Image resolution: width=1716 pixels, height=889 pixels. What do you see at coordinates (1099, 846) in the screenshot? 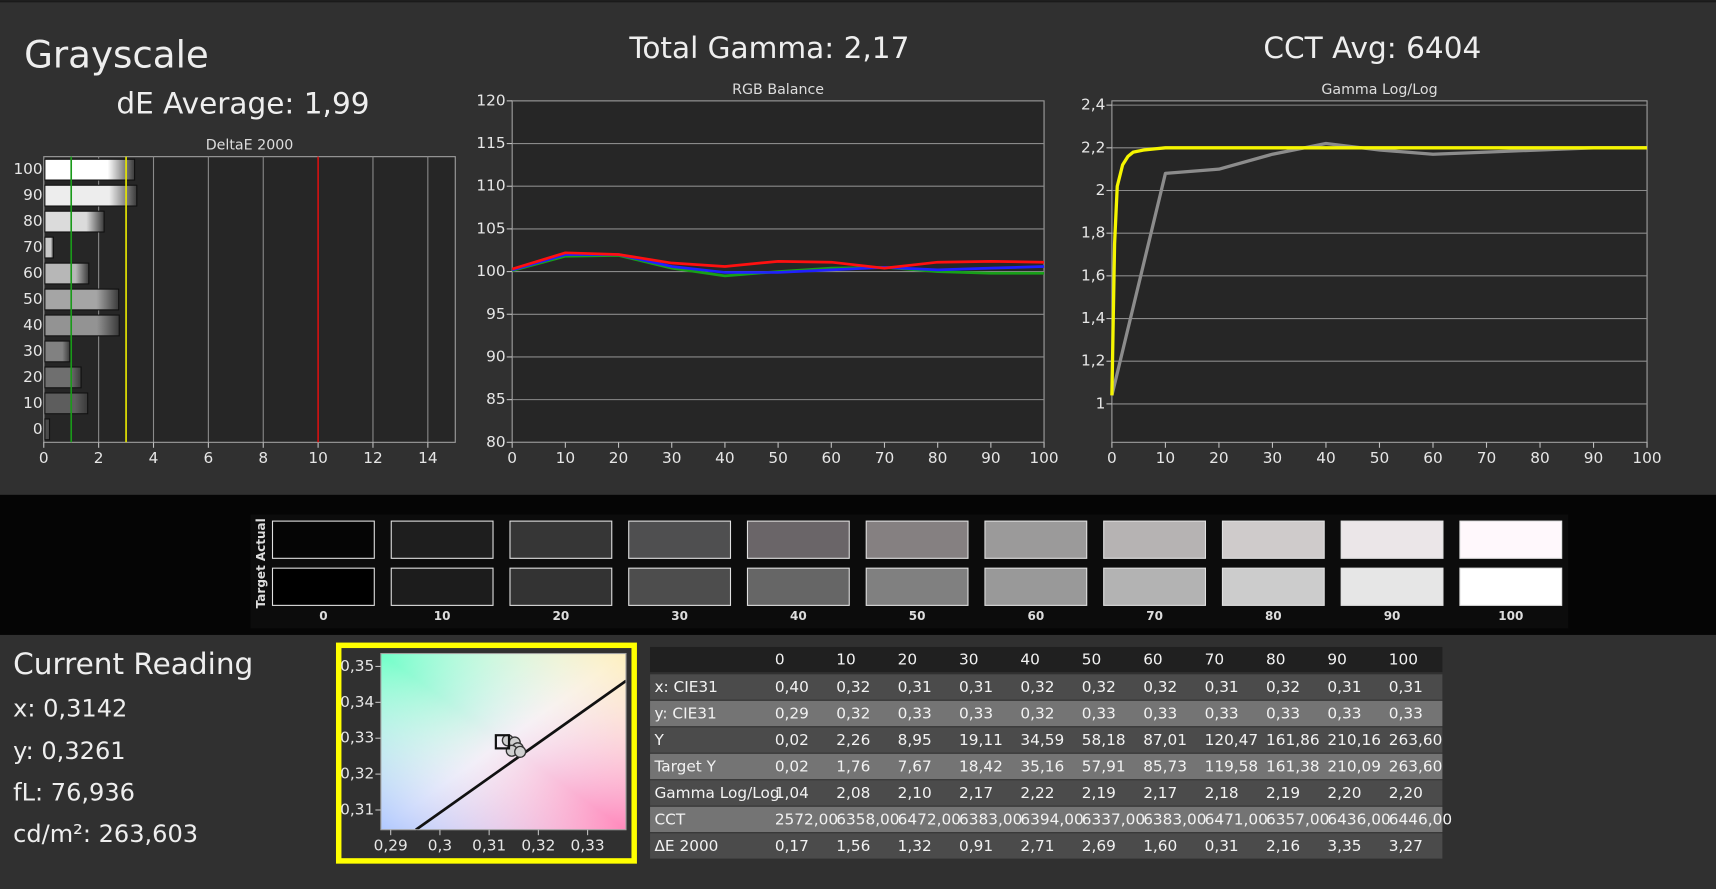
I see `table-cell: 2,69` at bounding box center [1099, 846].